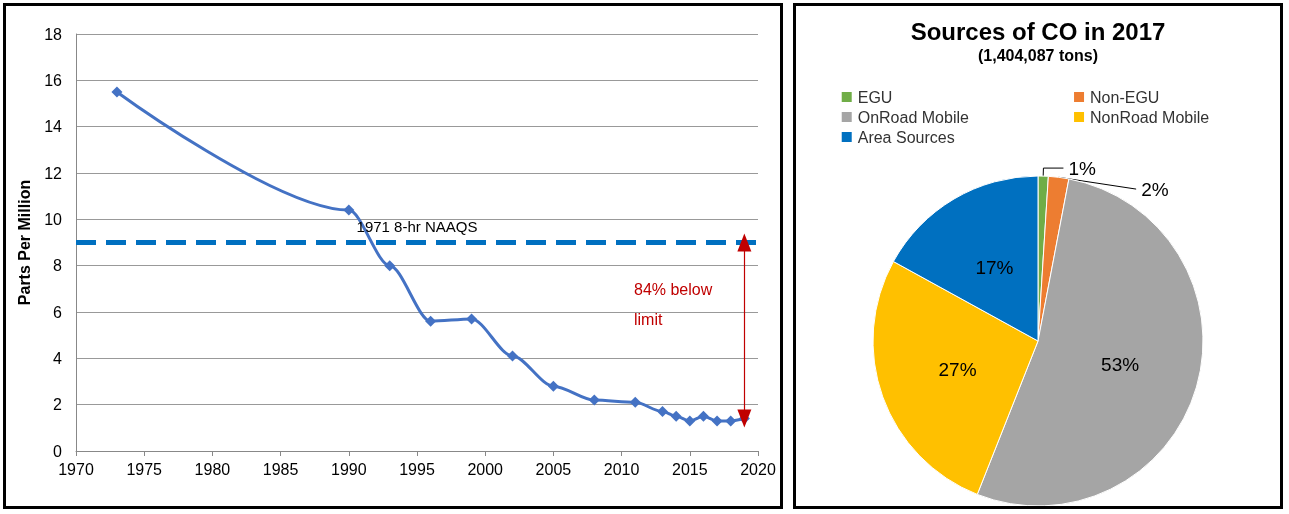  I want to click on legend-label: Non-EGU, so click(1125, 97).